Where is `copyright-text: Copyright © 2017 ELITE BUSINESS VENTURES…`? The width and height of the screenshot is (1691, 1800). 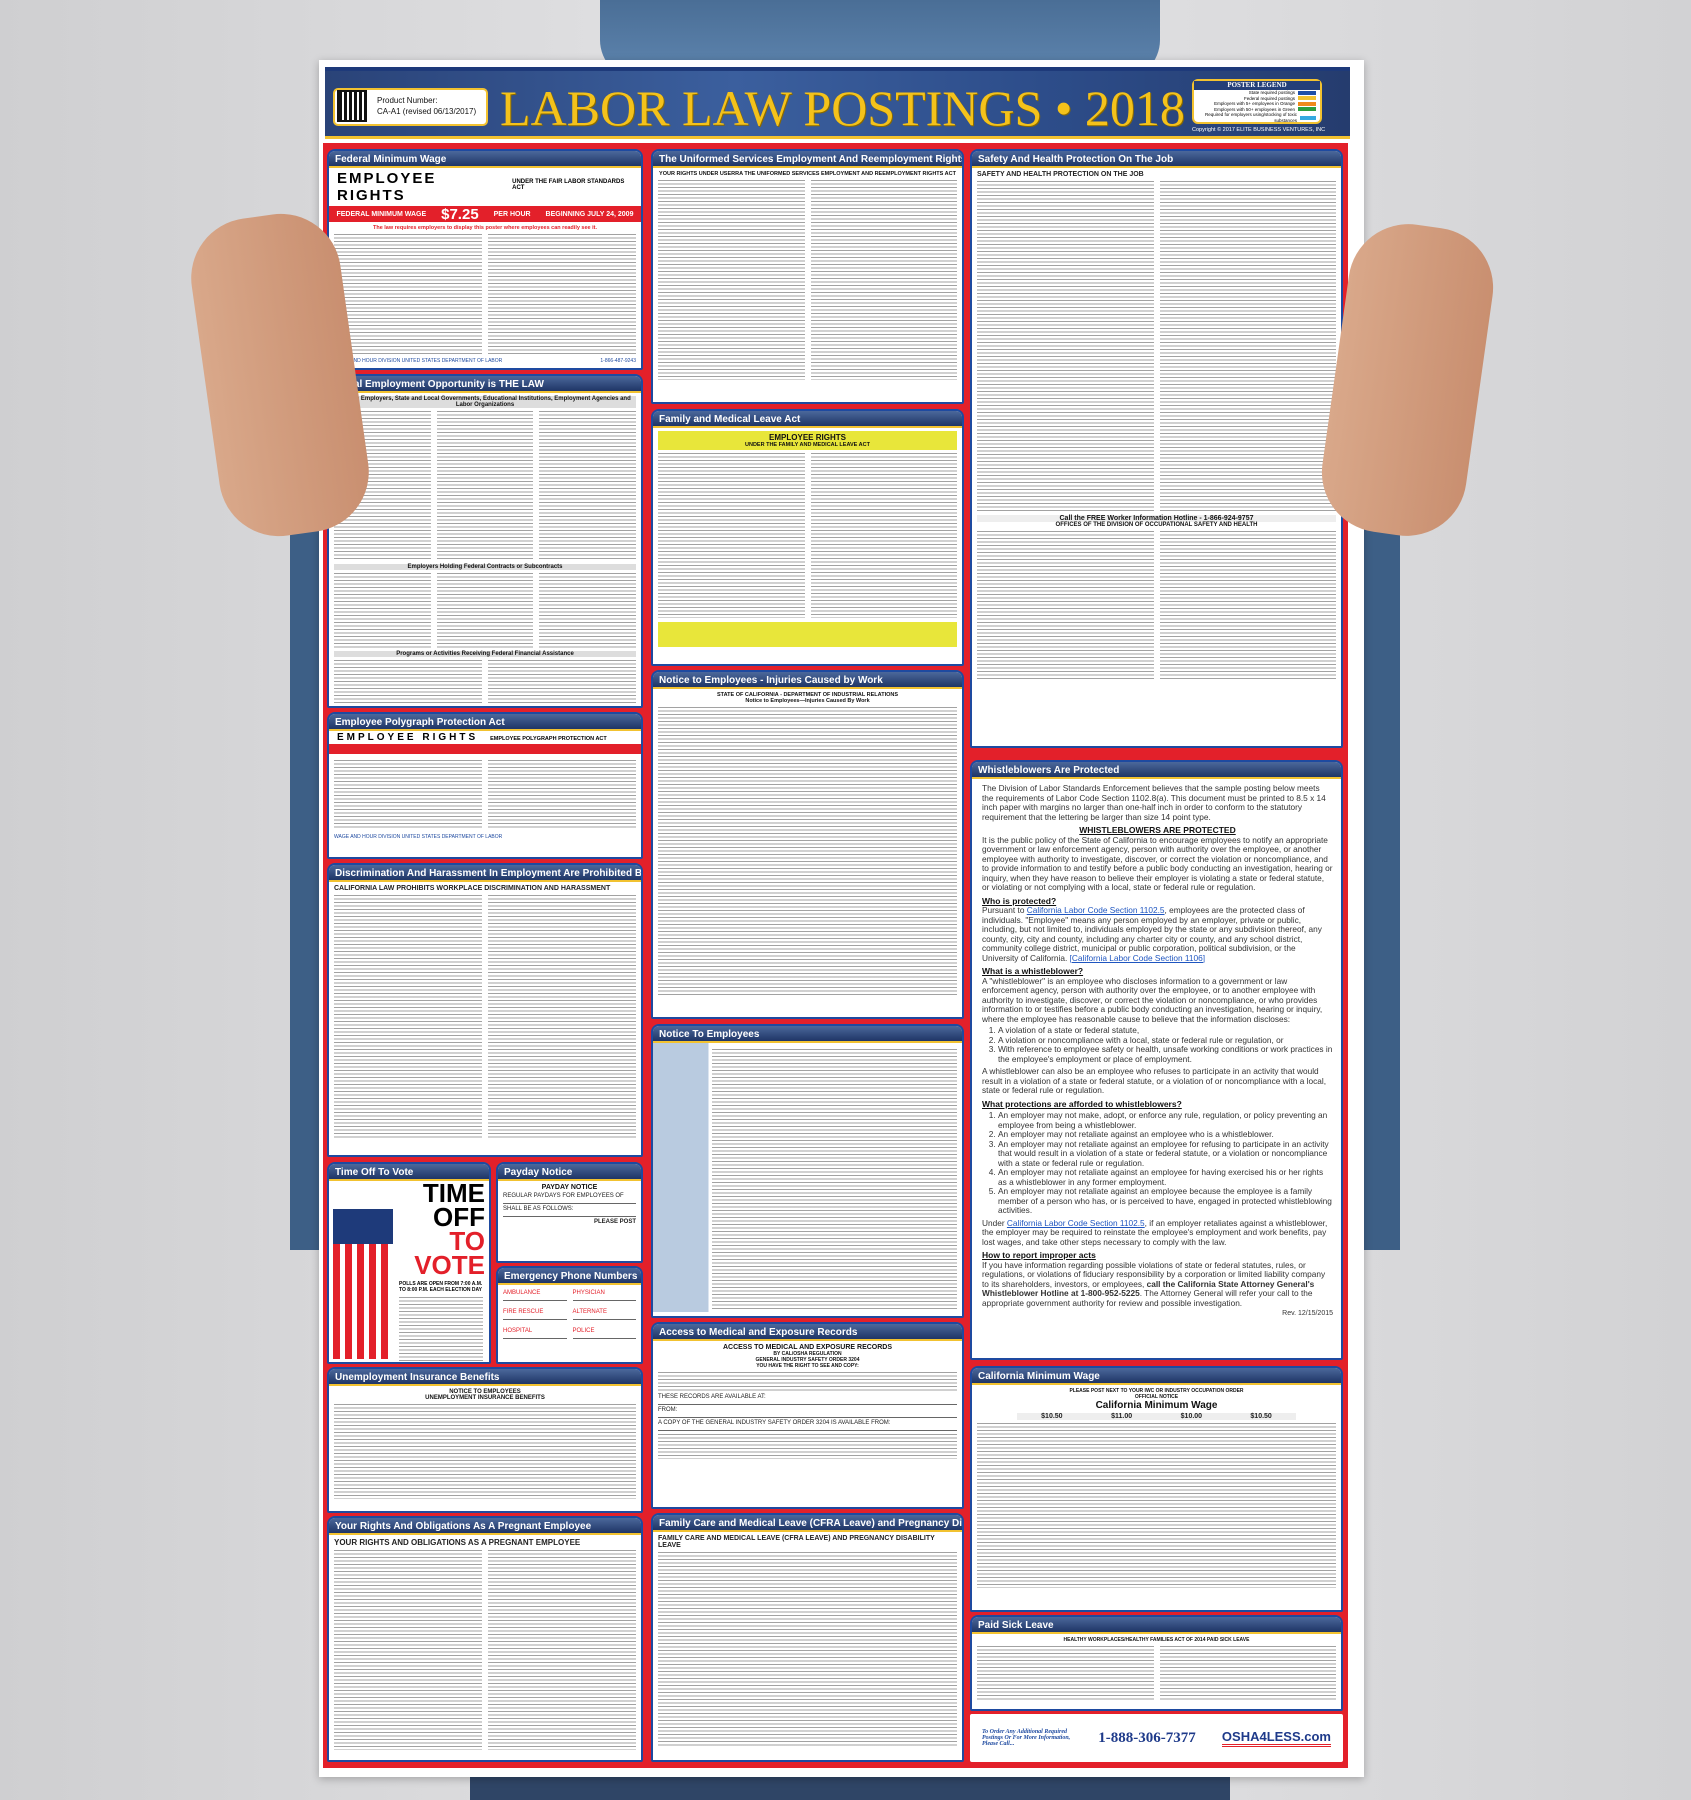
copyright-text: Copyright © 2017 ELITE BUSINESS VENTURES… is located at coordinates (1259, 130).